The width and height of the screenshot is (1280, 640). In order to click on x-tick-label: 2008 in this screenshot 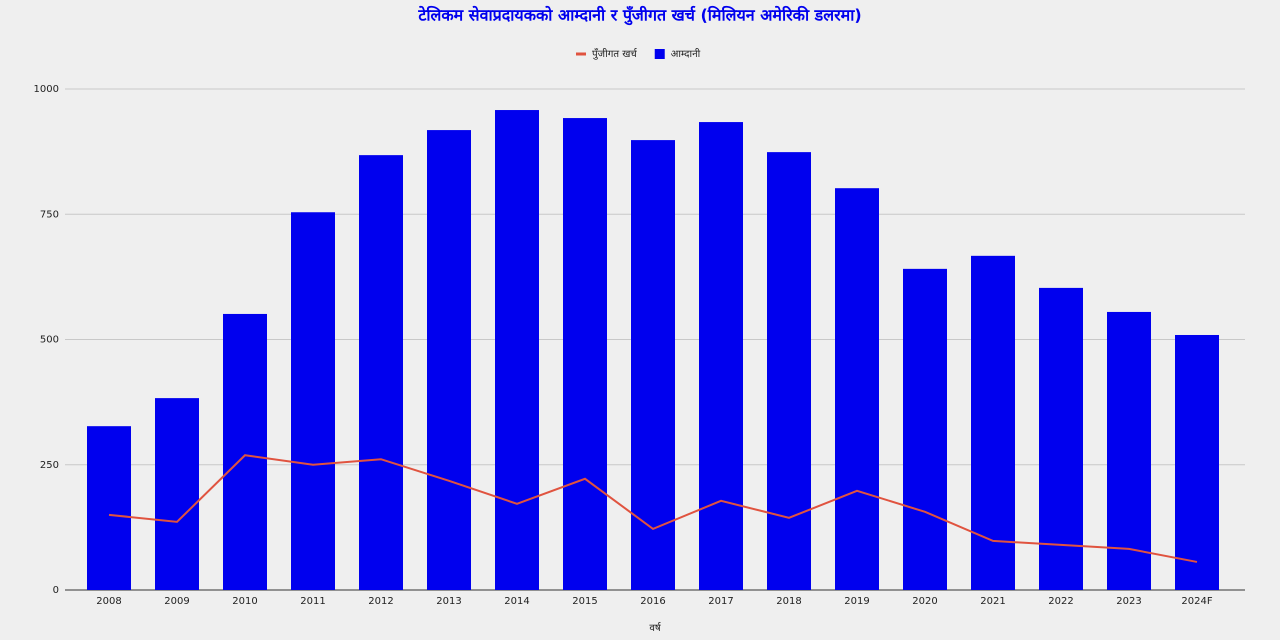, I will do `click(108, 601)`.